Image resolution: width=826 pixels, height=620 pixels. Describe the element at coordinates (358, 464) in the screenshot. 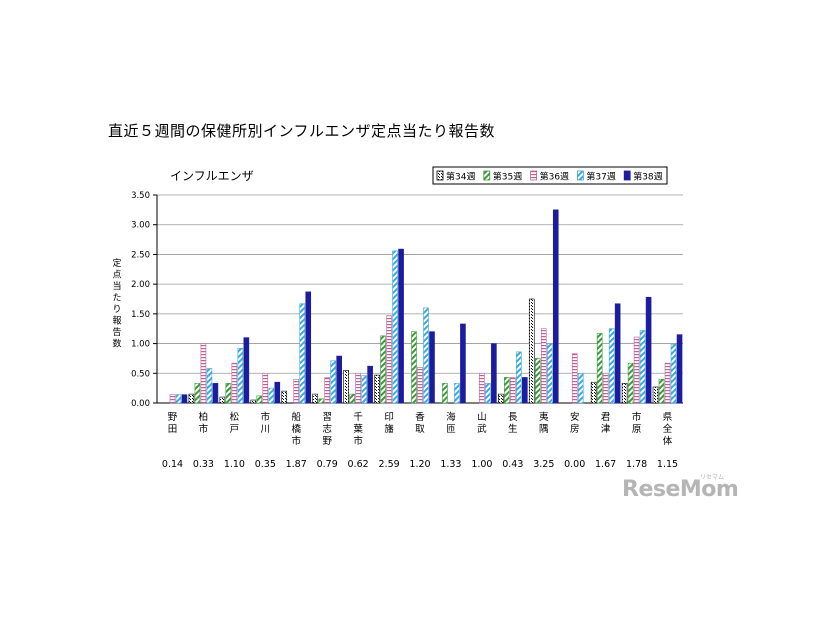

I see `bottom-value-label: 0.62` at that location.